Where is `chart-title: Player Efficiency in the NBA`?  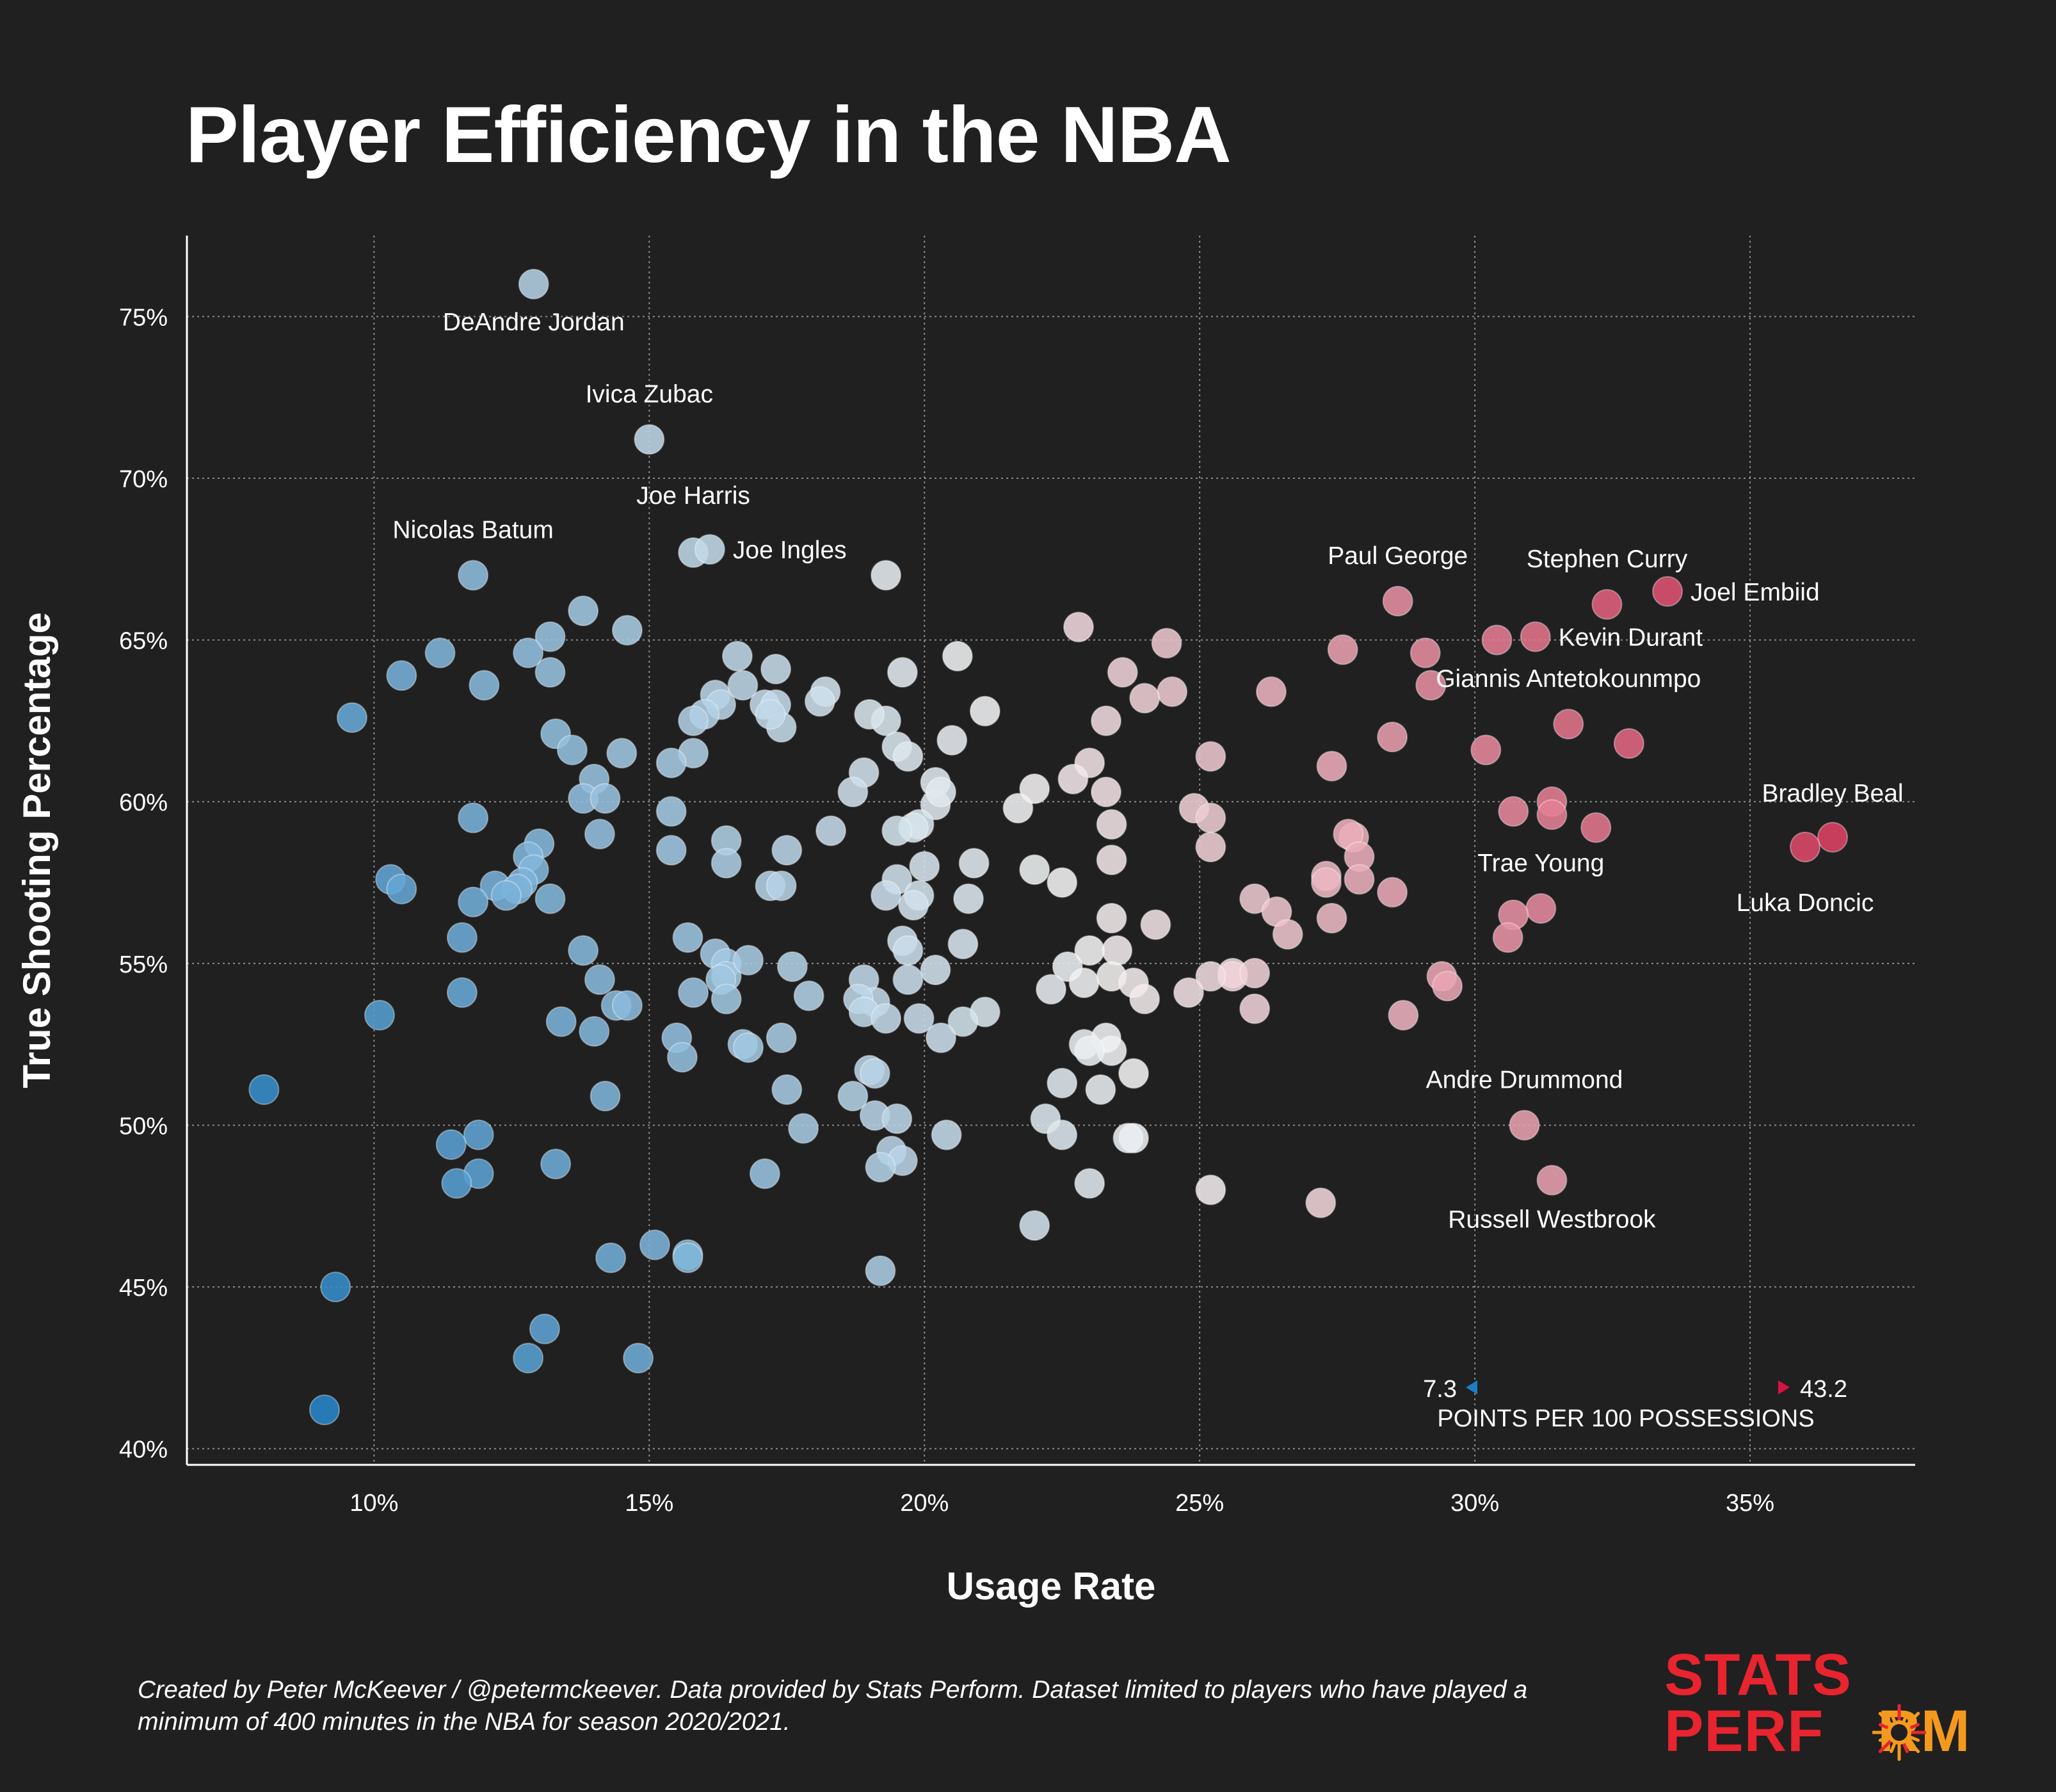 chart-title: Player Efficiency in the NBA is located at coordinates (709, 135).